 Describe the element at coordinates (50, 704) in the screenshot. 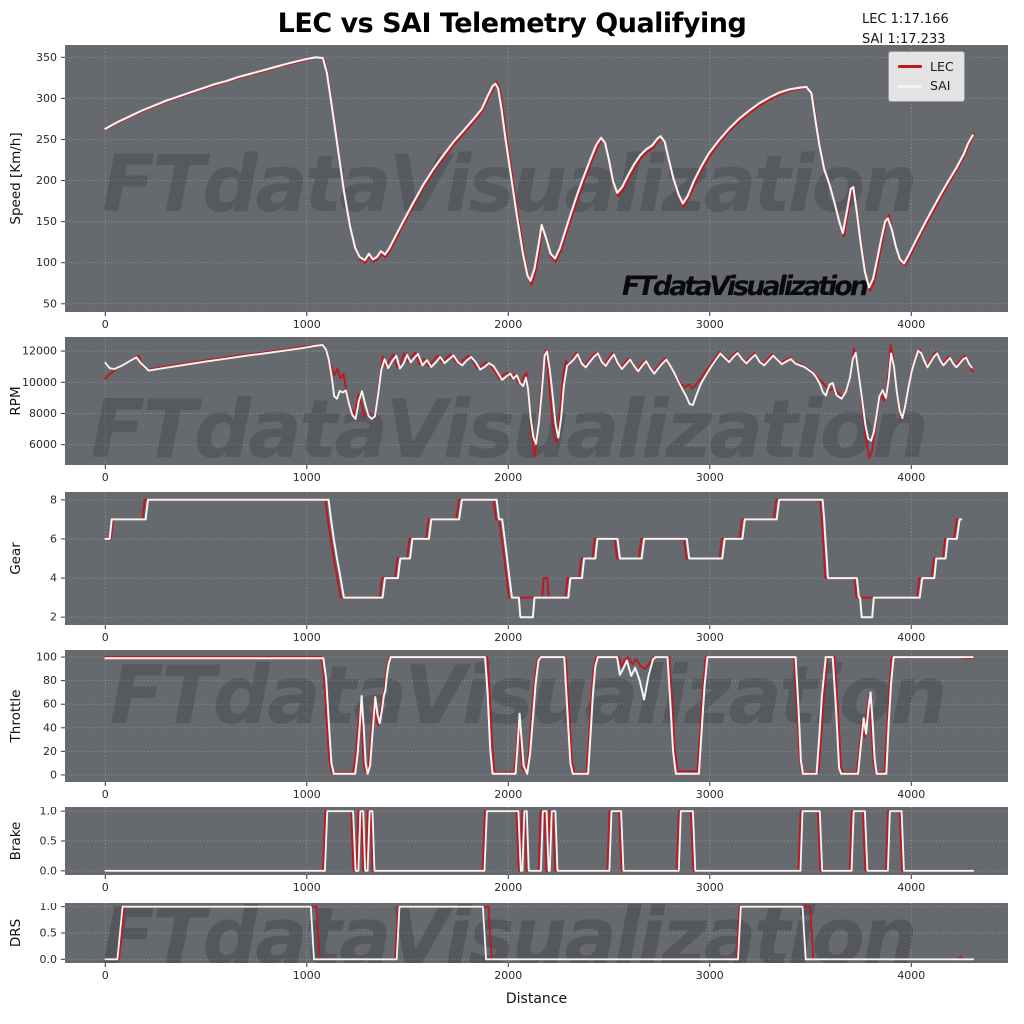

I see `y-tick-label: 60` at that location.